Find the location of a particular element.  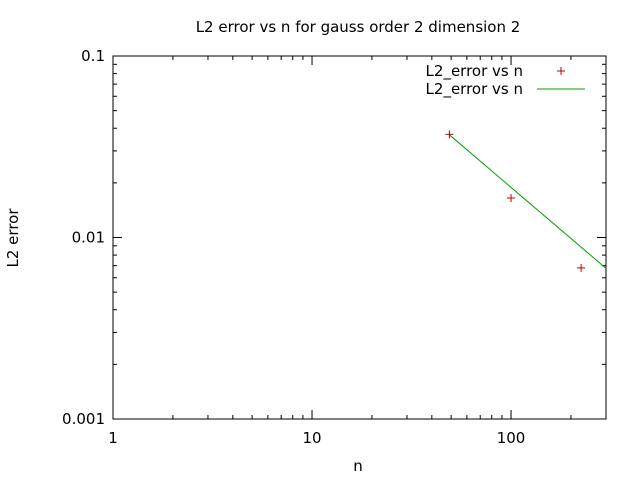

series-points-group is located at coordinates (515, 201).